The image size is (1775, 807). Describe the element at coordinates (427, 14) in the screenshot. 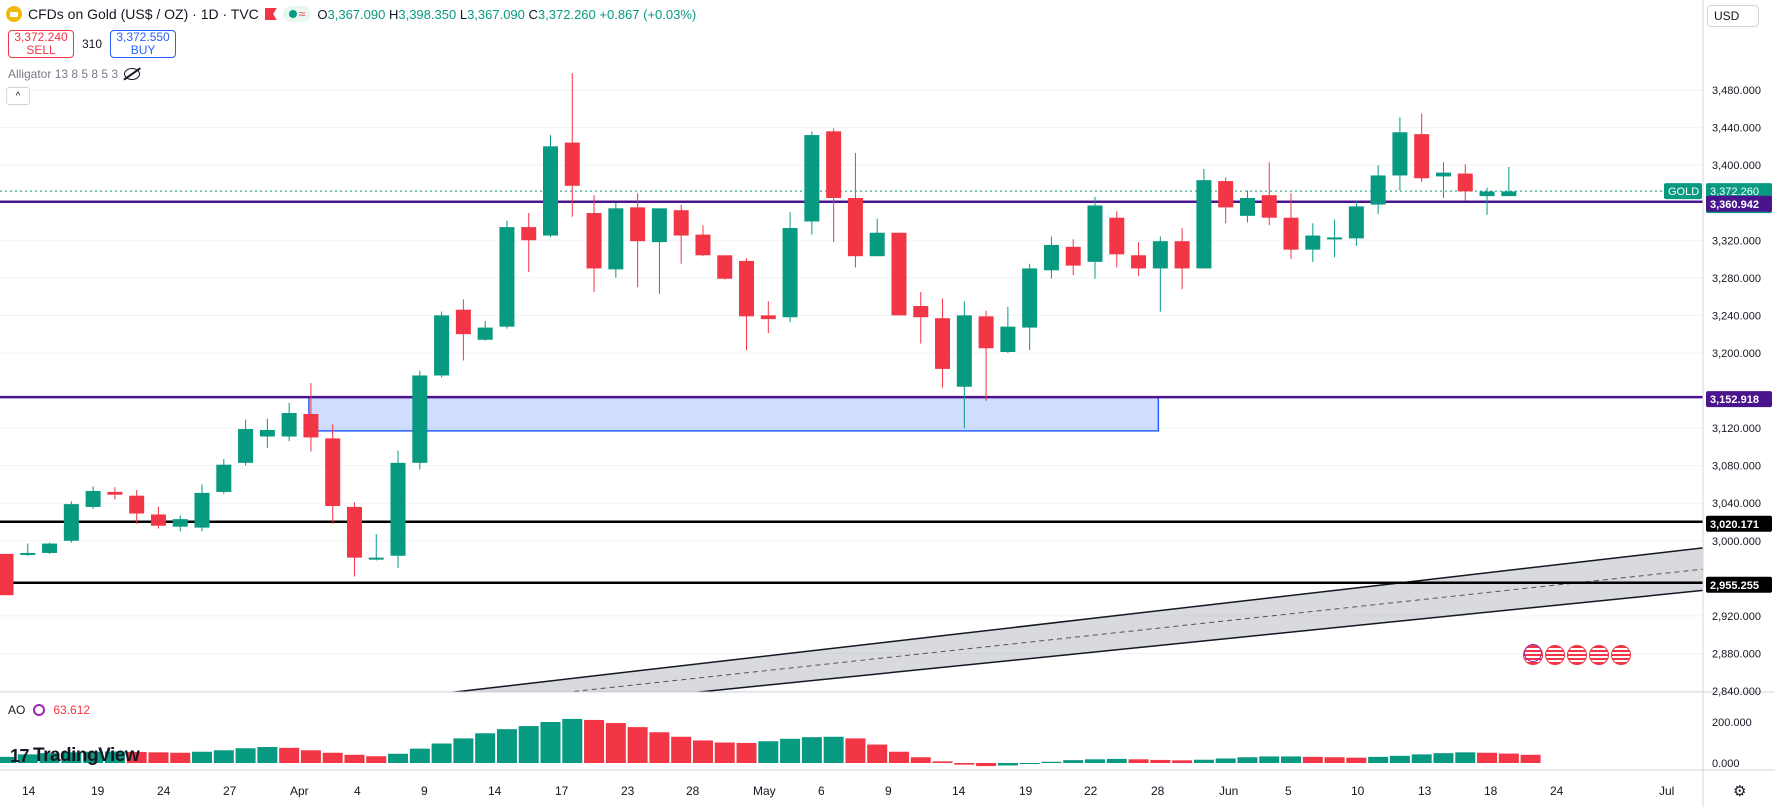

I see `ohlc-high: 3,398.350` at that location.